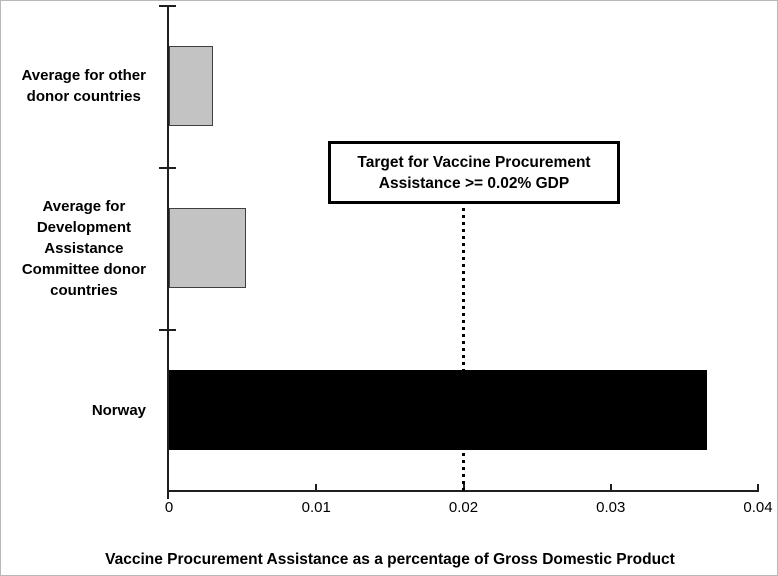 The image size is (778, 576). Describe the element at coordinates (474, 162) in the screenshot. I see `target-callout-line1: Target for Vaccine Procurement` at that location.